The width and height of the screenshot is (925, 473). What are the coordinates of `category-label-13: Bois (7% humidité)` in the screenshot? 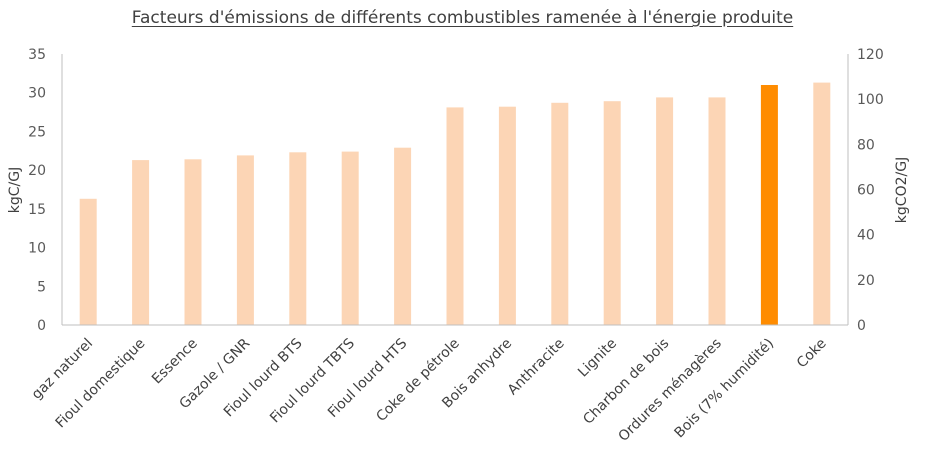 It's located at (724, 389).